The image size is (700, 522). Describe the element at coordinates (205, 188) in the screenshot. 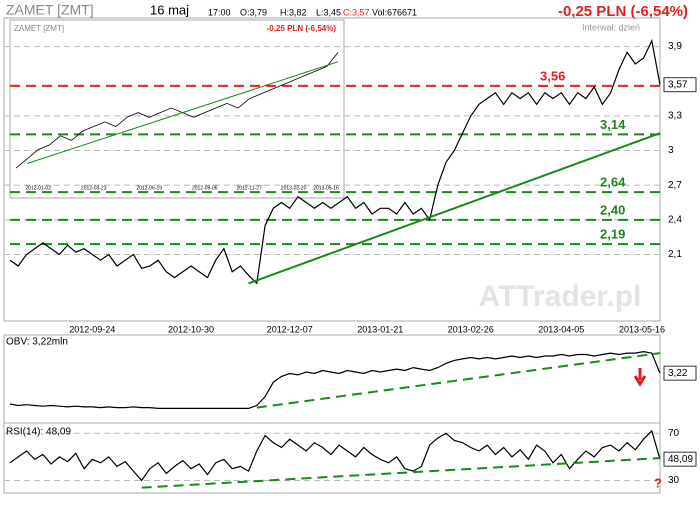

I see `x-tick-label: 2012-09-06` at that location.